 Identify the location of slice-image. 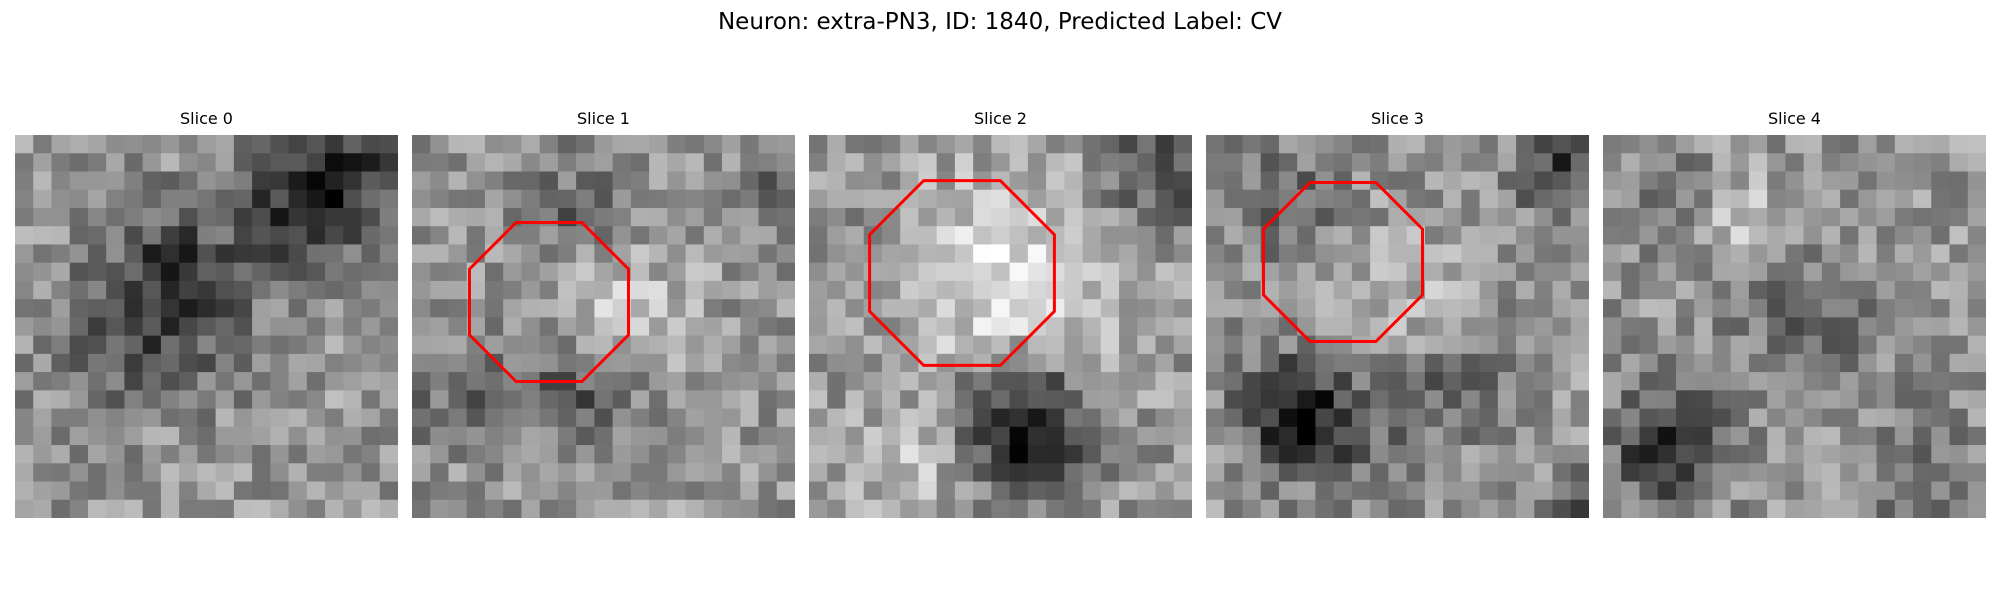
(1397, 326).